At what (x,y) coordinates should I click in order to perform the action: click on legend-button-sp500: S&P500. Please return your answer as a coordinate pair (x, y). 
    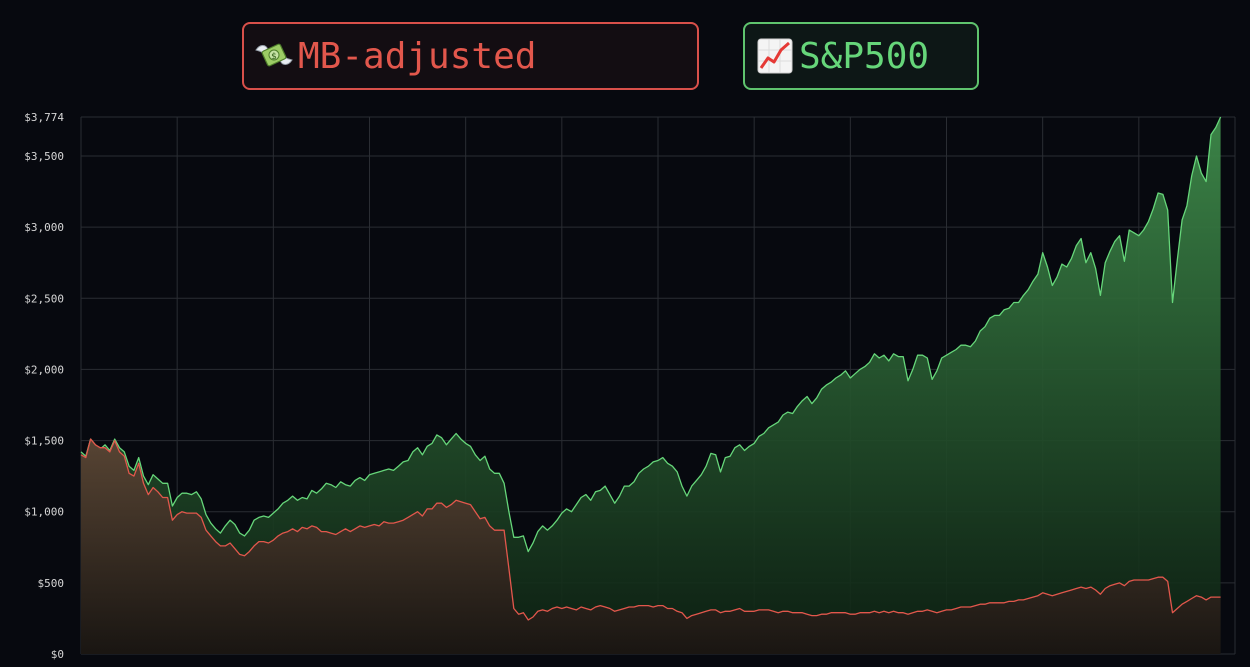
    Looking at the image, I should click on (861, 56).